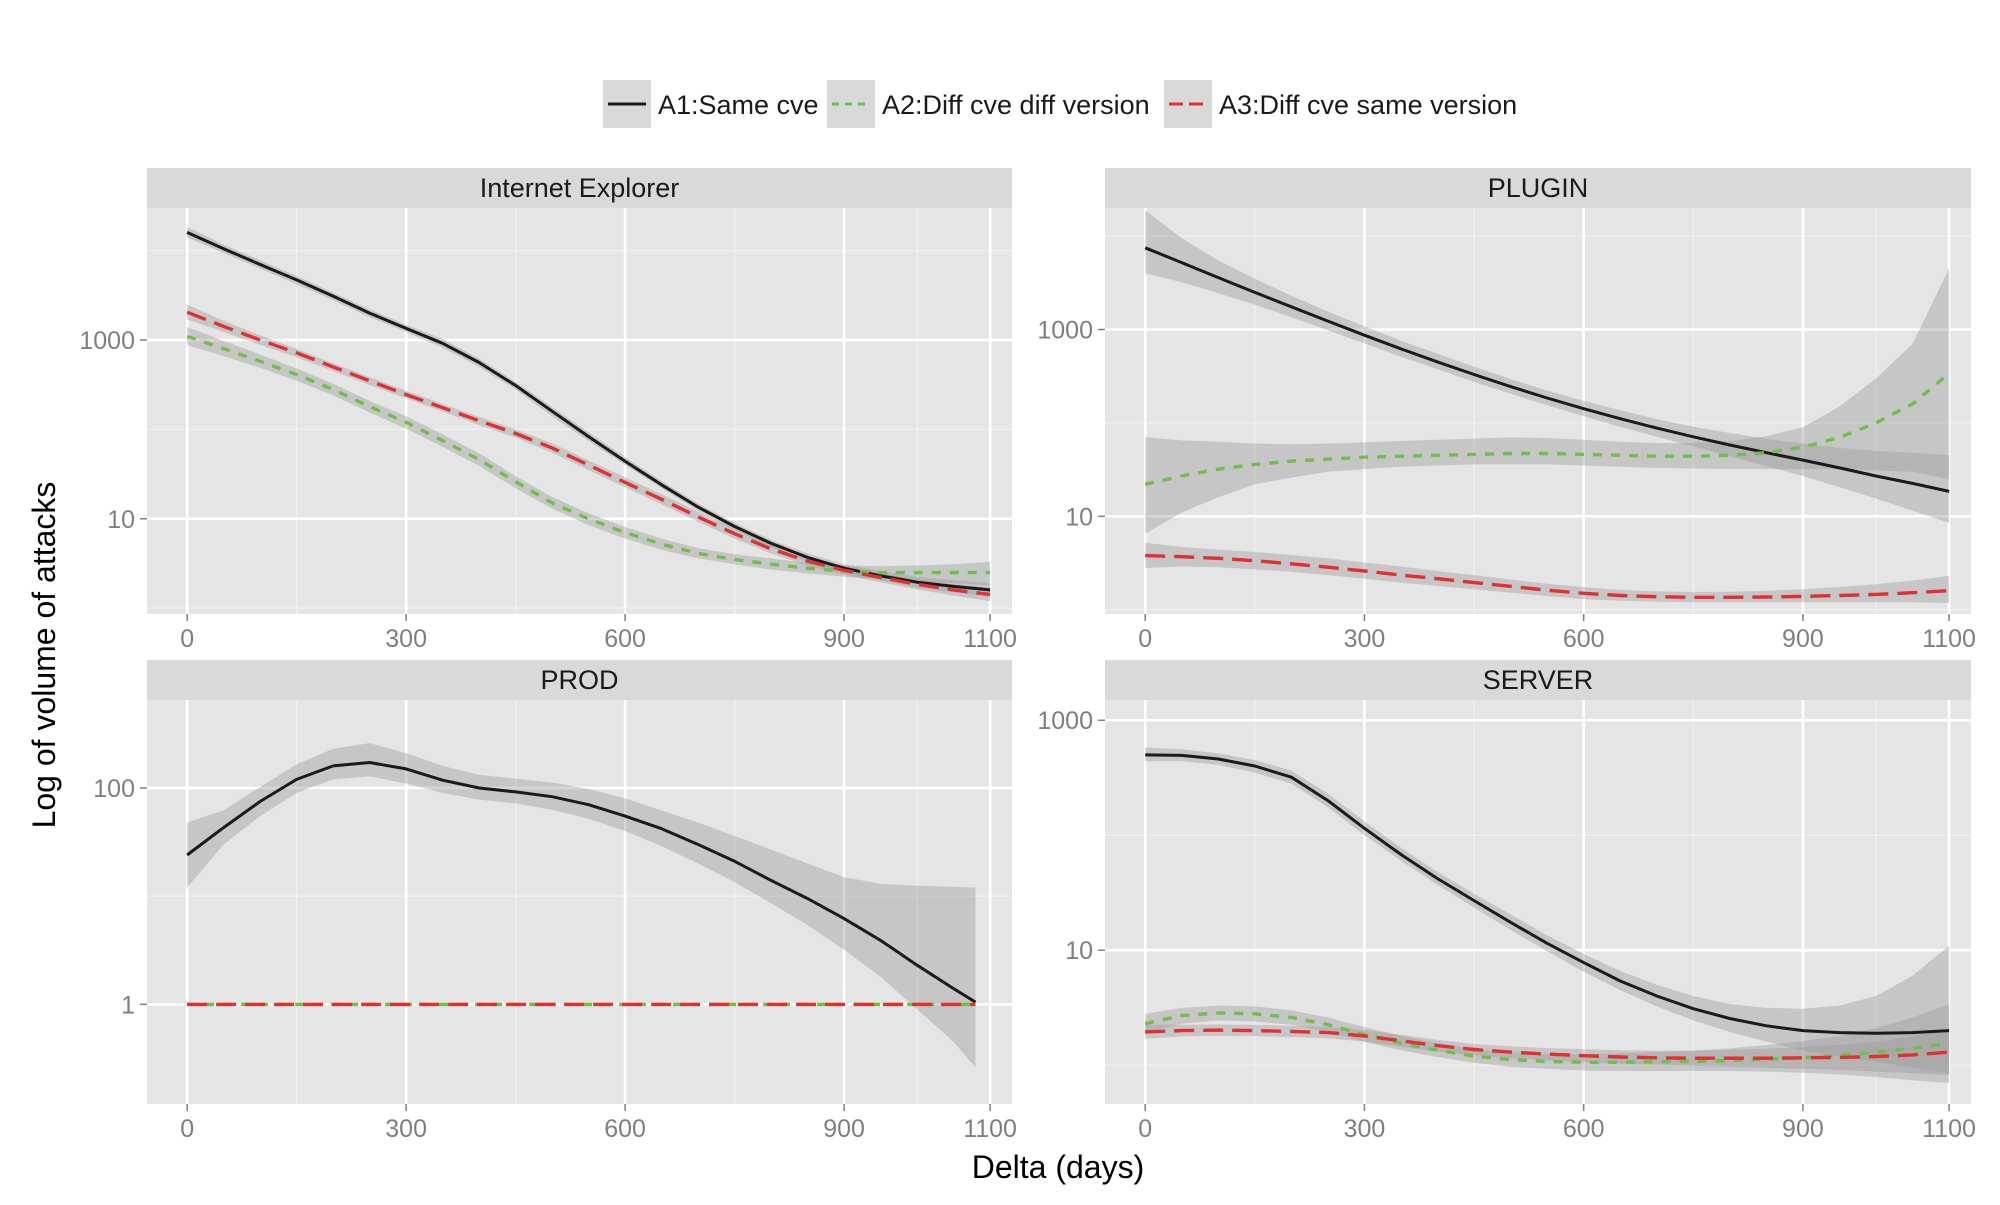 This screenshot has width=2000, height=1205. Describe the element at coordinates (44, 655) in the screenshot. I see `y-axis-title: Log of volume of attacks` at that location.